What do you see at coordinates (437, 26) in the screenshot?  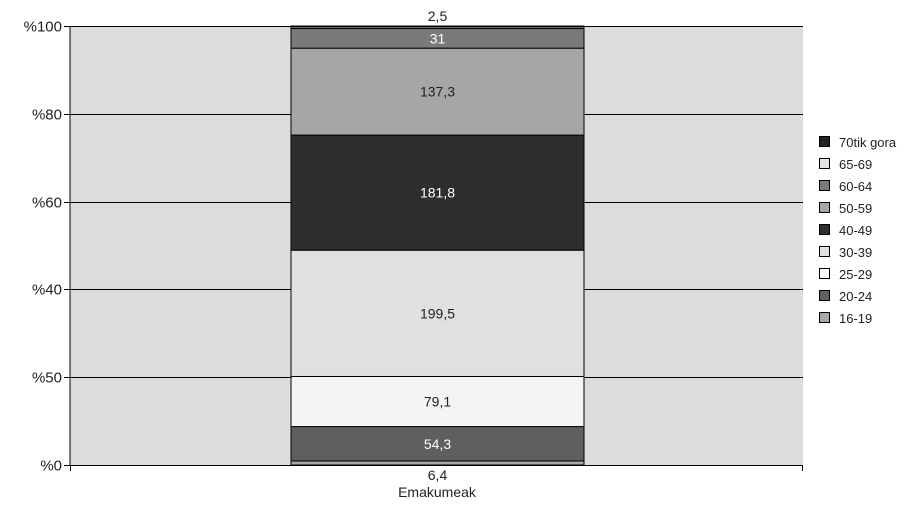 I see `bar-segment-70tik-gora` at bounding box center [437, 26].